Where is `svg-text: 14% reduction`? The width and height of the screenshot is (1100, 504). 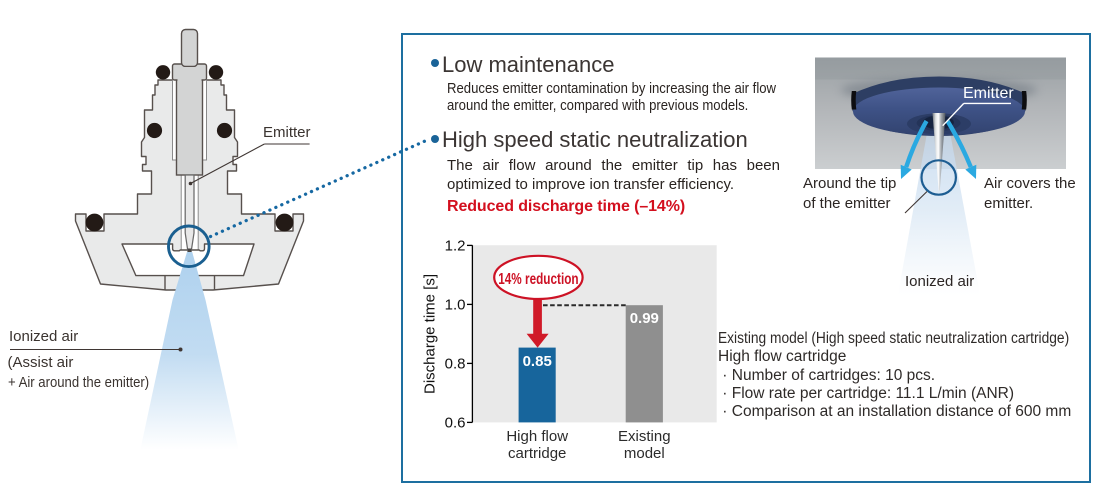 svg-text: 14% reduction is located at coordinates (538, 278).